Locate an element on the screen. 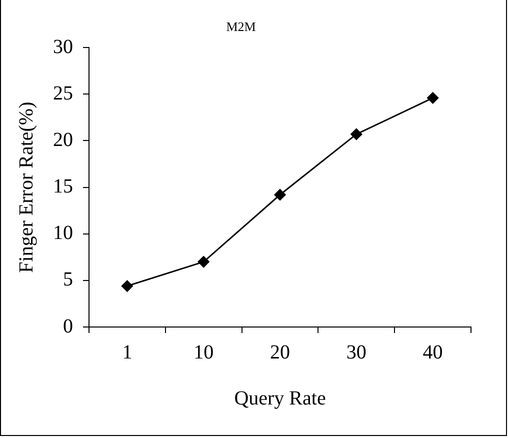 Image resolution: width=508 pixels, height=438 pixels. x-tick-label: 40 is located at coordinates (432, 352).